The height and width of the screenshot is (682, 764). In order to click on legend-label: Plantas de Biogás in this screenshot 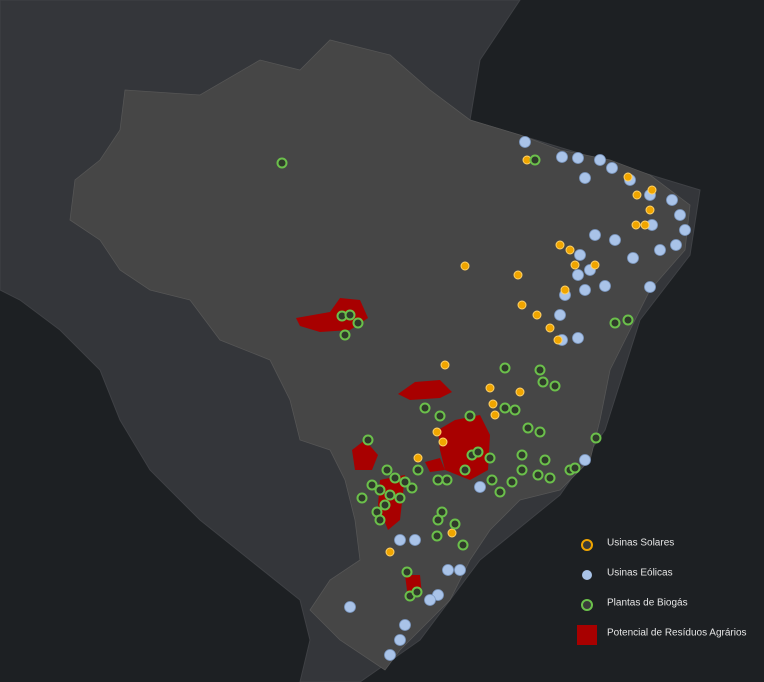, I will do `click(647, 603)`.